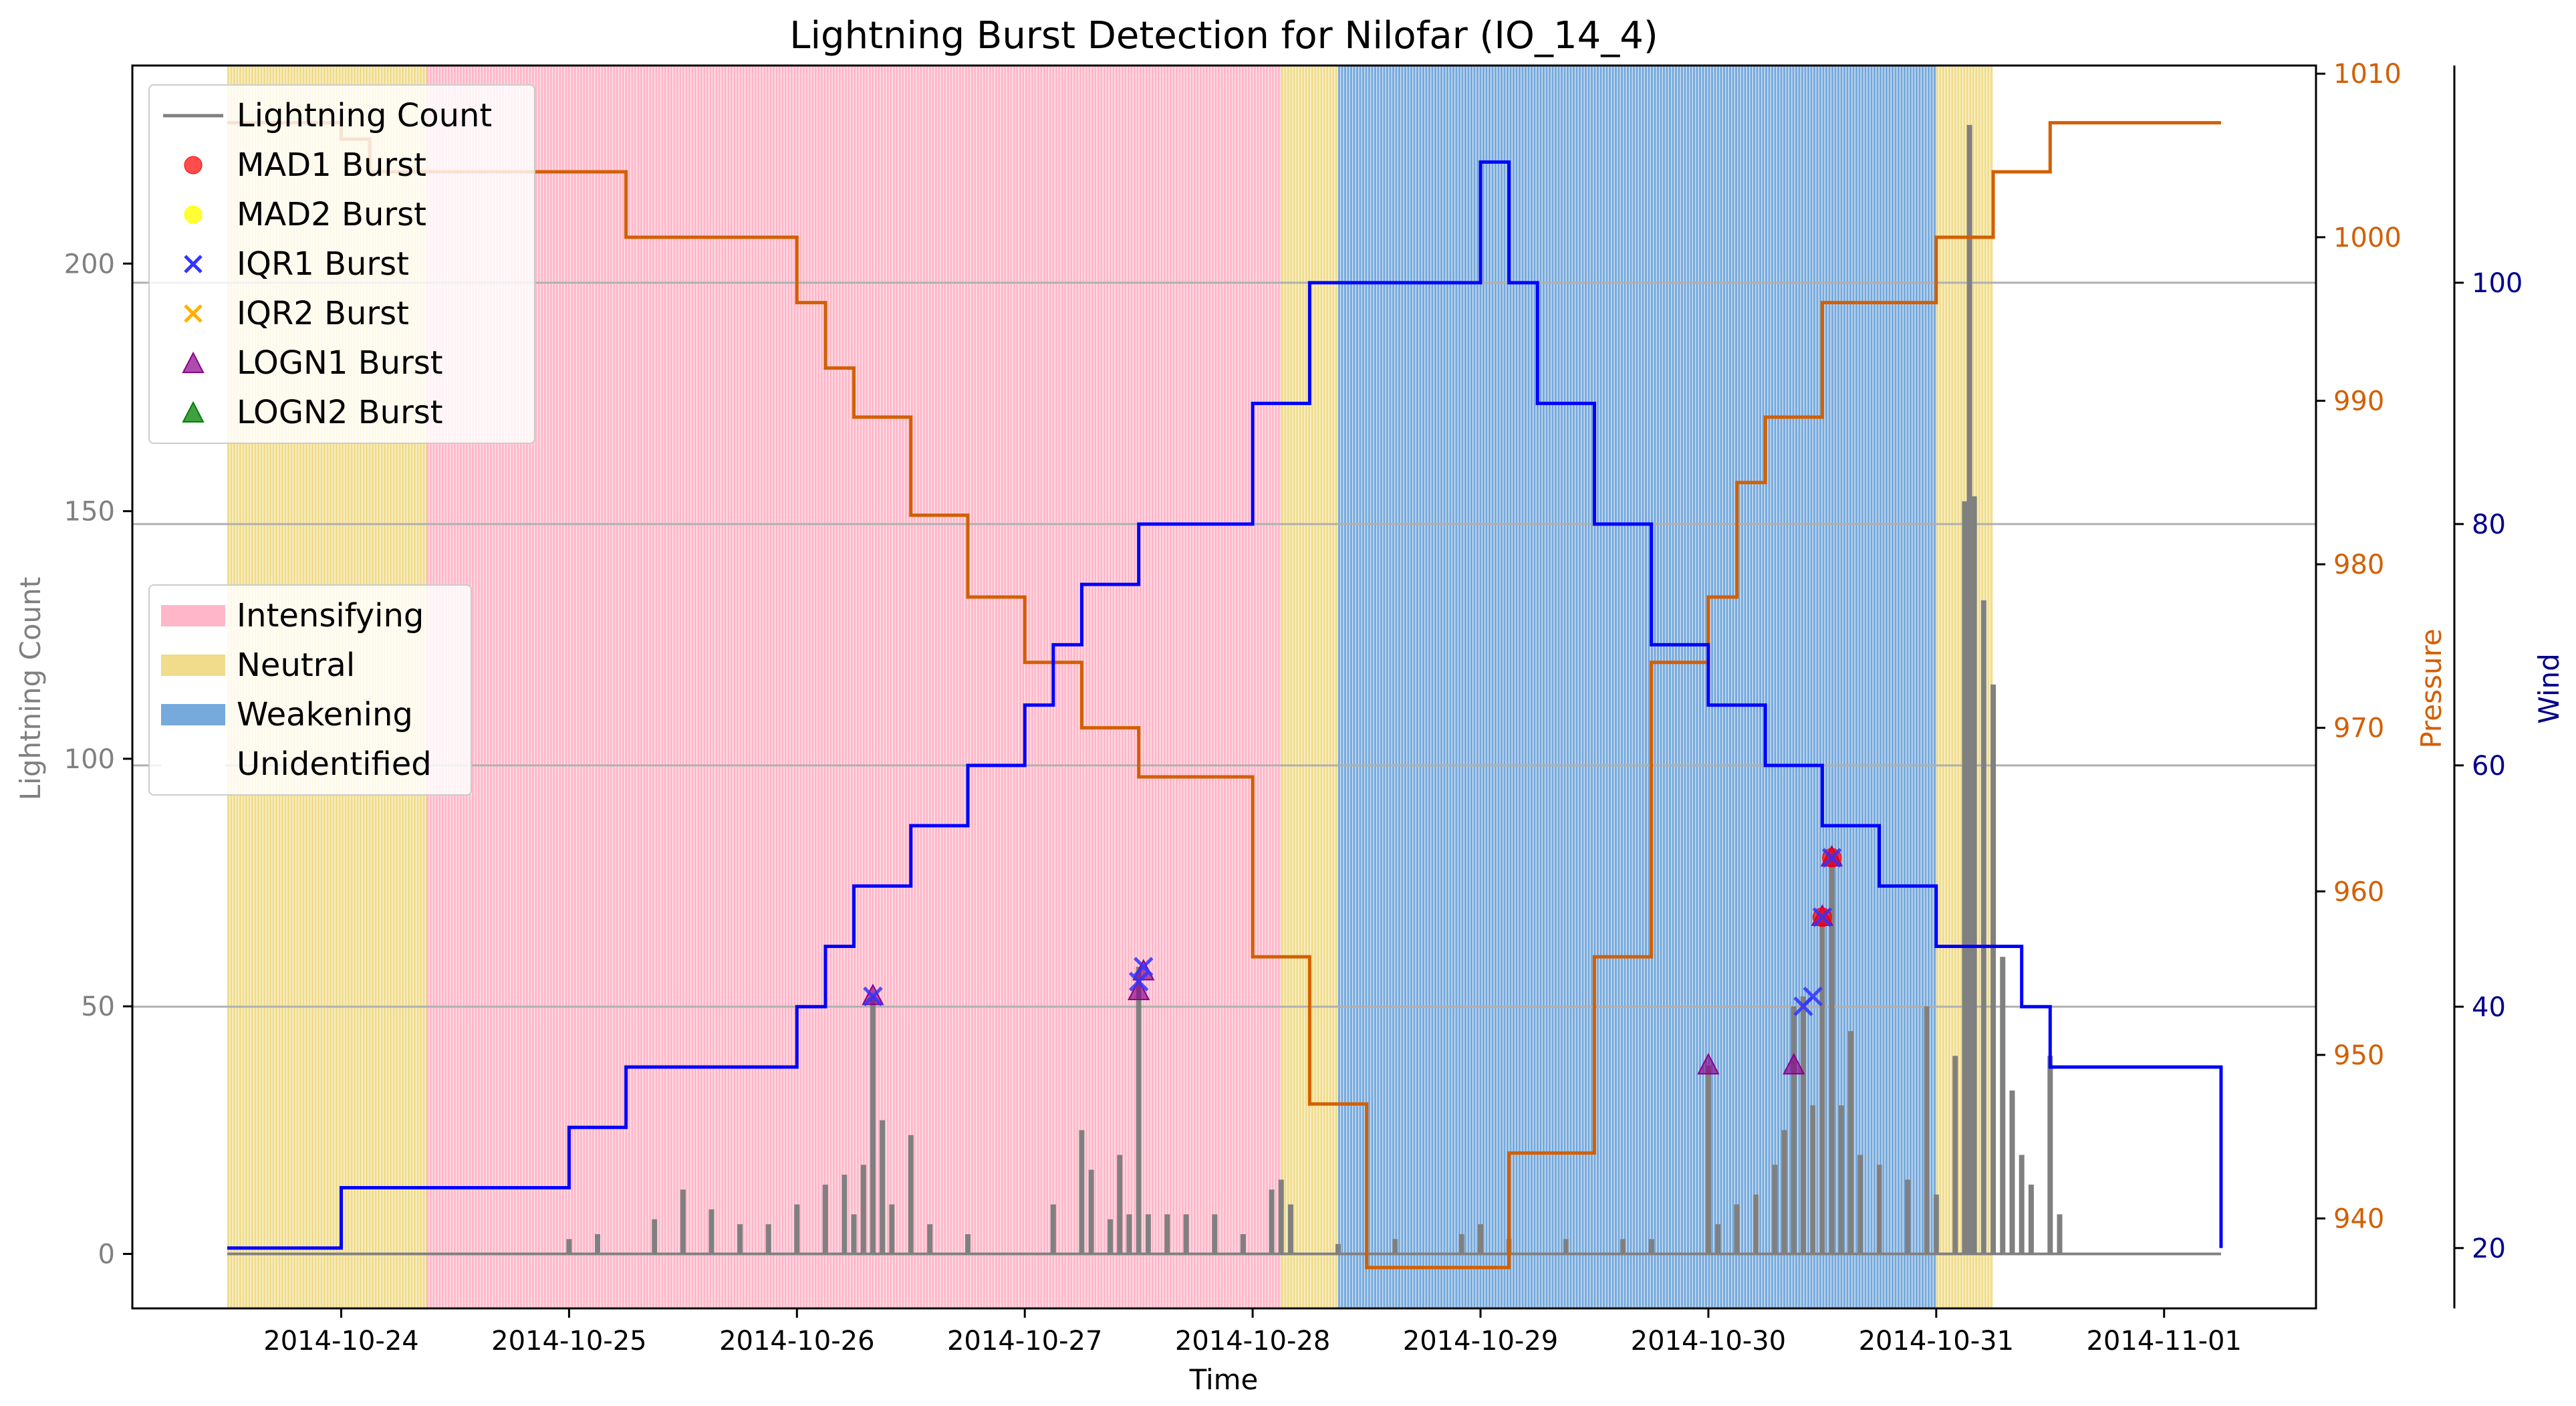  What do you see at coordinates (796, 1341) in the screenshot?
I see `x-tick-label: 2014-10-26` at bounding box center [796, 1341].